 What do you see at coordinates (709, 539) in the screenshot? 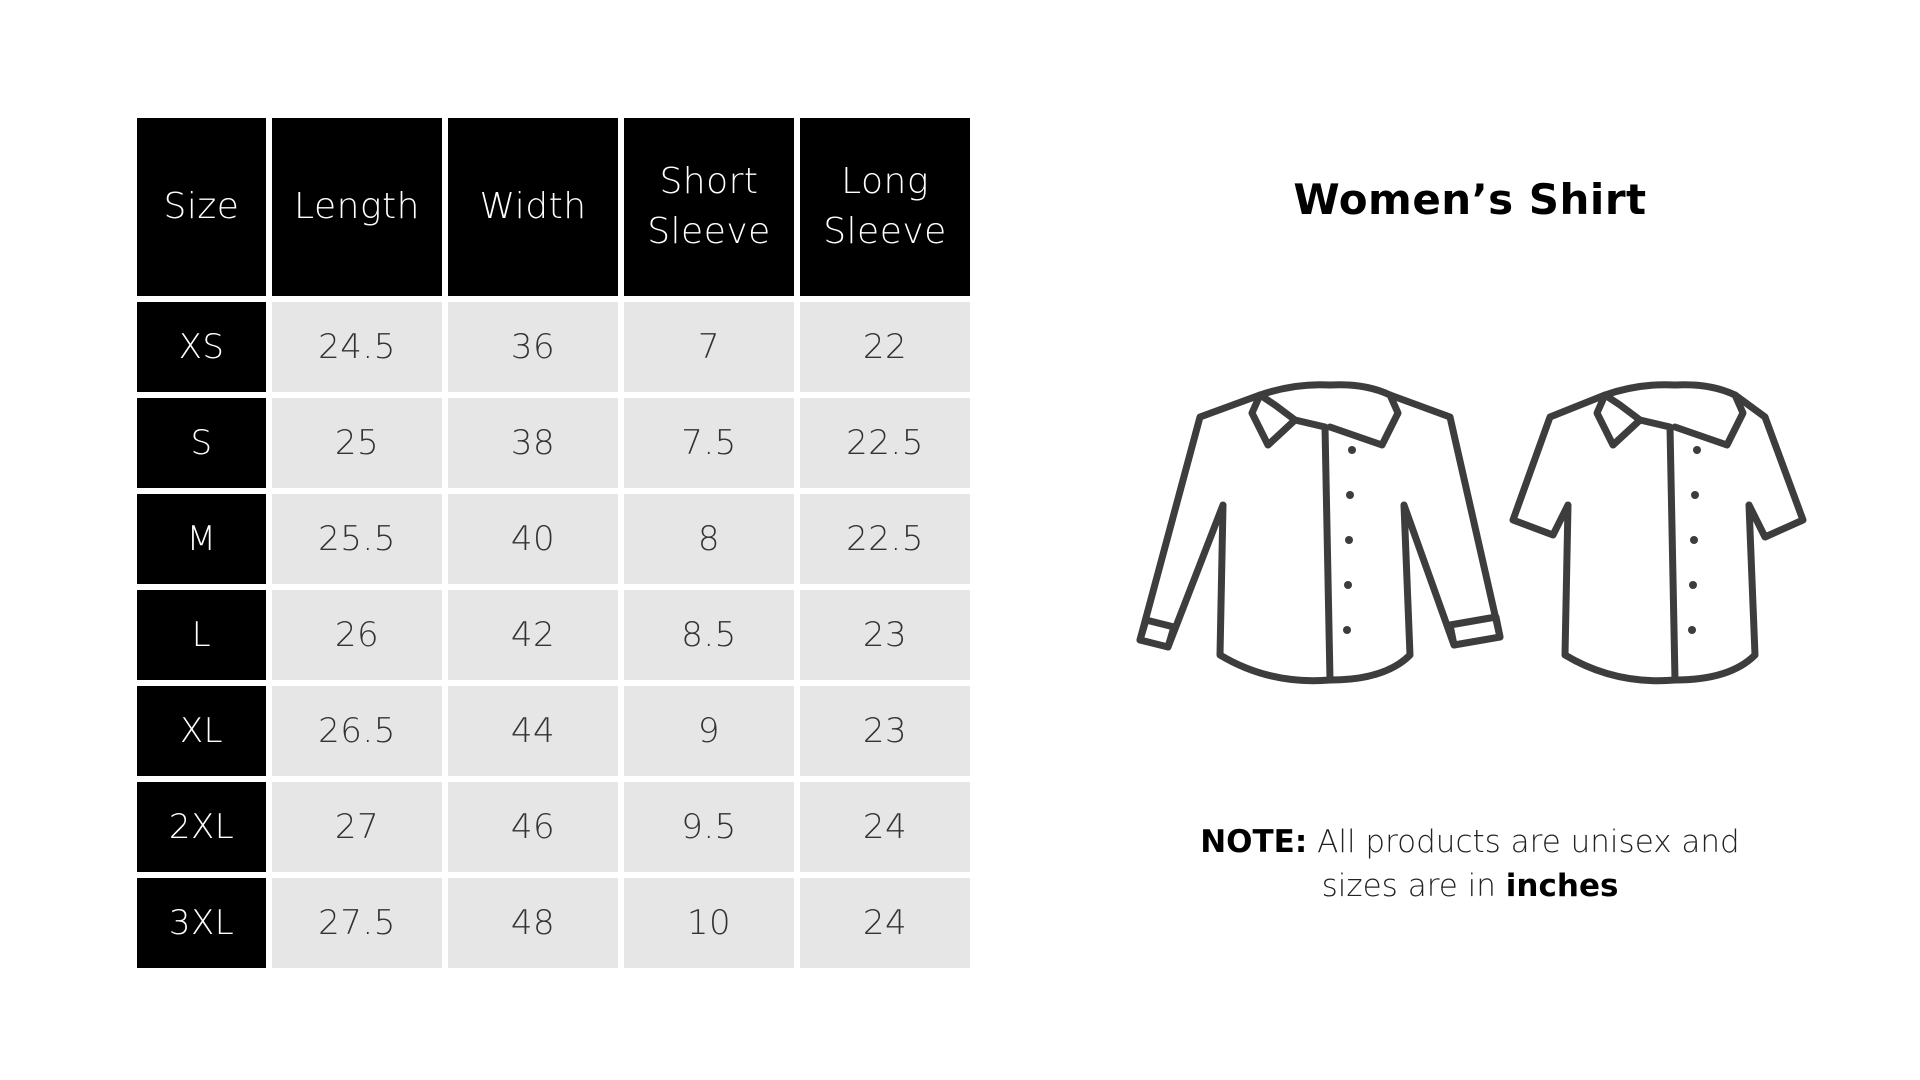
I see `short-sleeve-cell: 8` at bounding box center [709, 539].